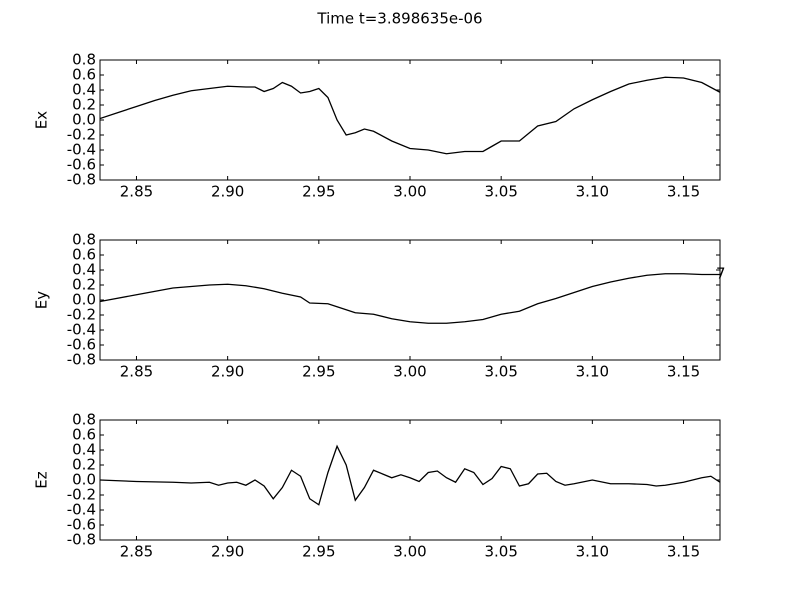 Image resolution: width=800 pixels, height=600 pixels. I want to click on y-axis-label: Ez, so click(42, 479).